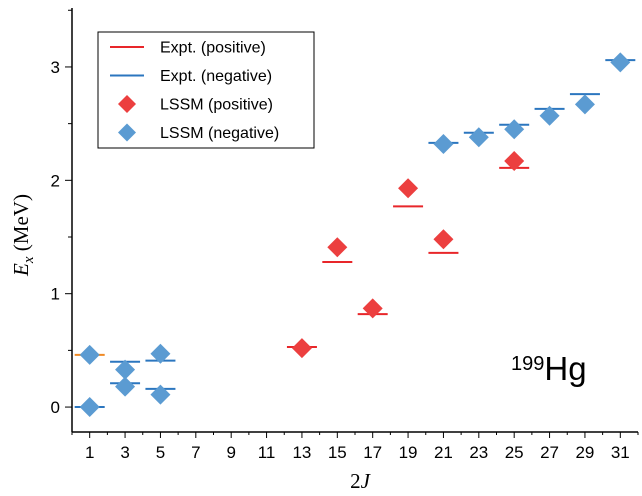 The image size is (642, 496). What do you see at coordinates (337, 452) in the screenshot?
I see `x-tick-label: 15` at bounding box center [337, 452].